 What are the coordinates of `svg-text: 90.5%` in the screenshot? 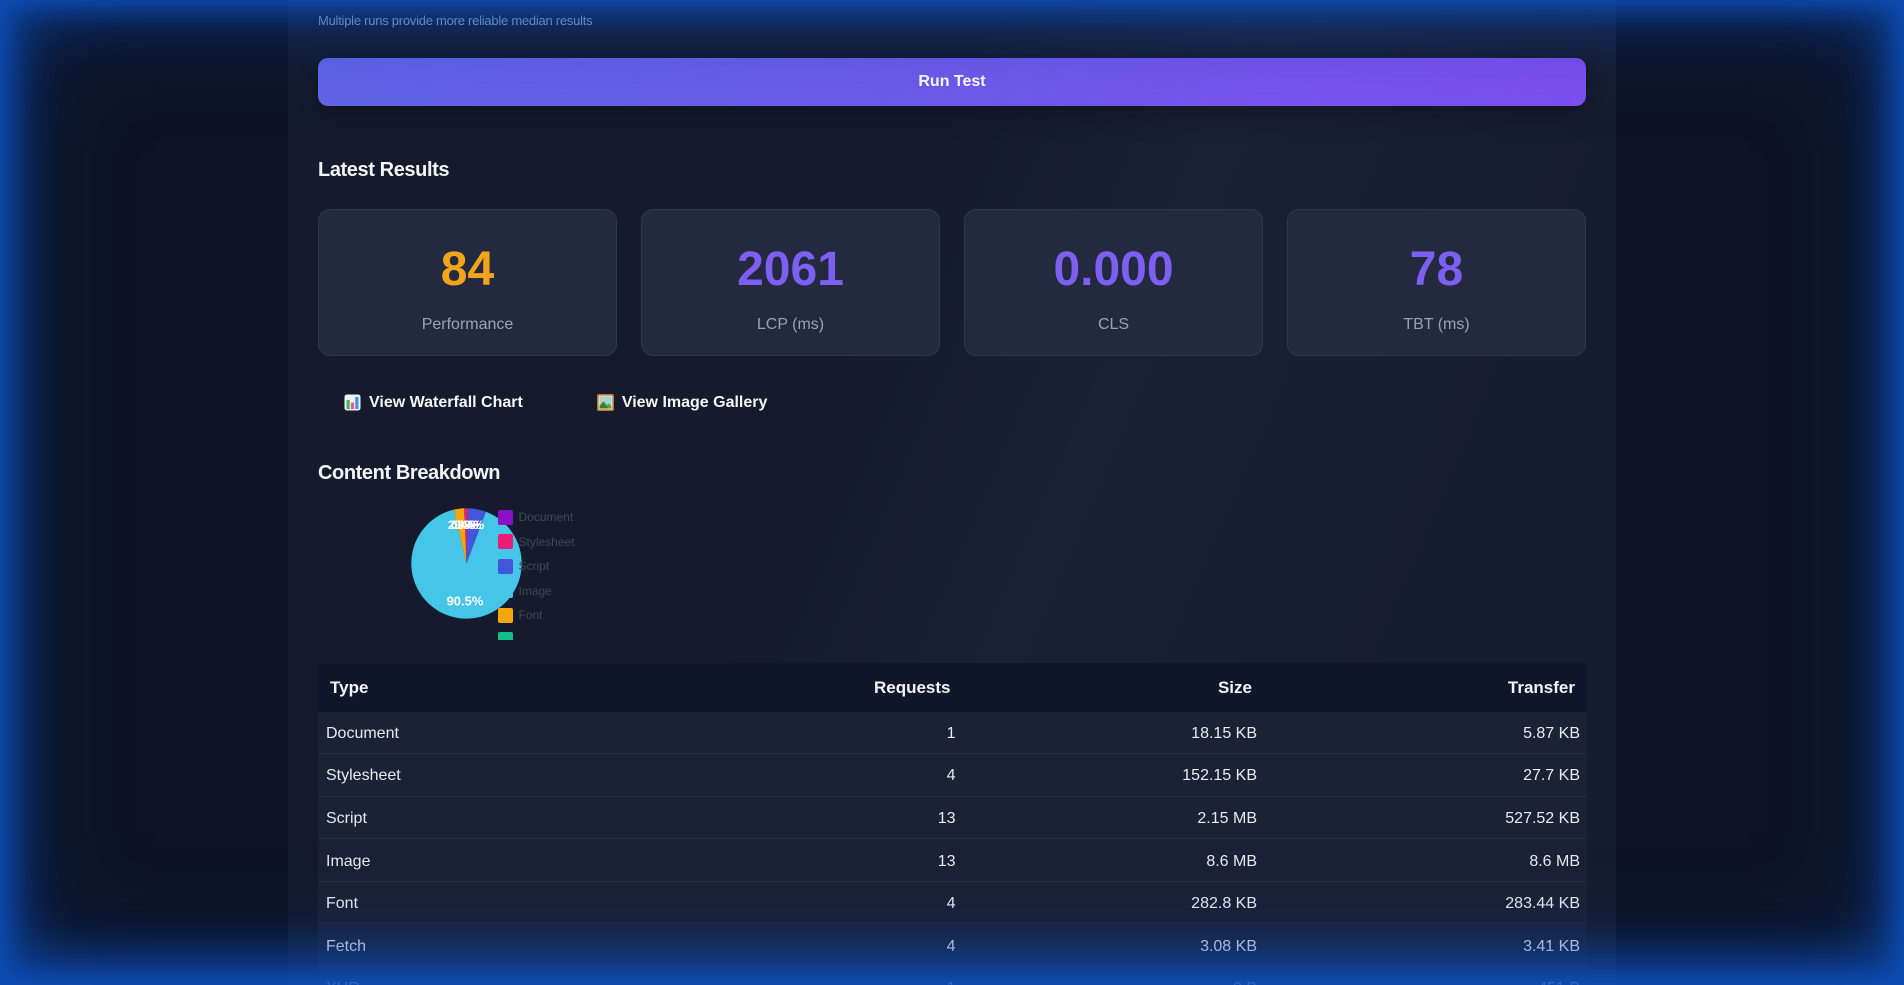 It's located at (465, 601).